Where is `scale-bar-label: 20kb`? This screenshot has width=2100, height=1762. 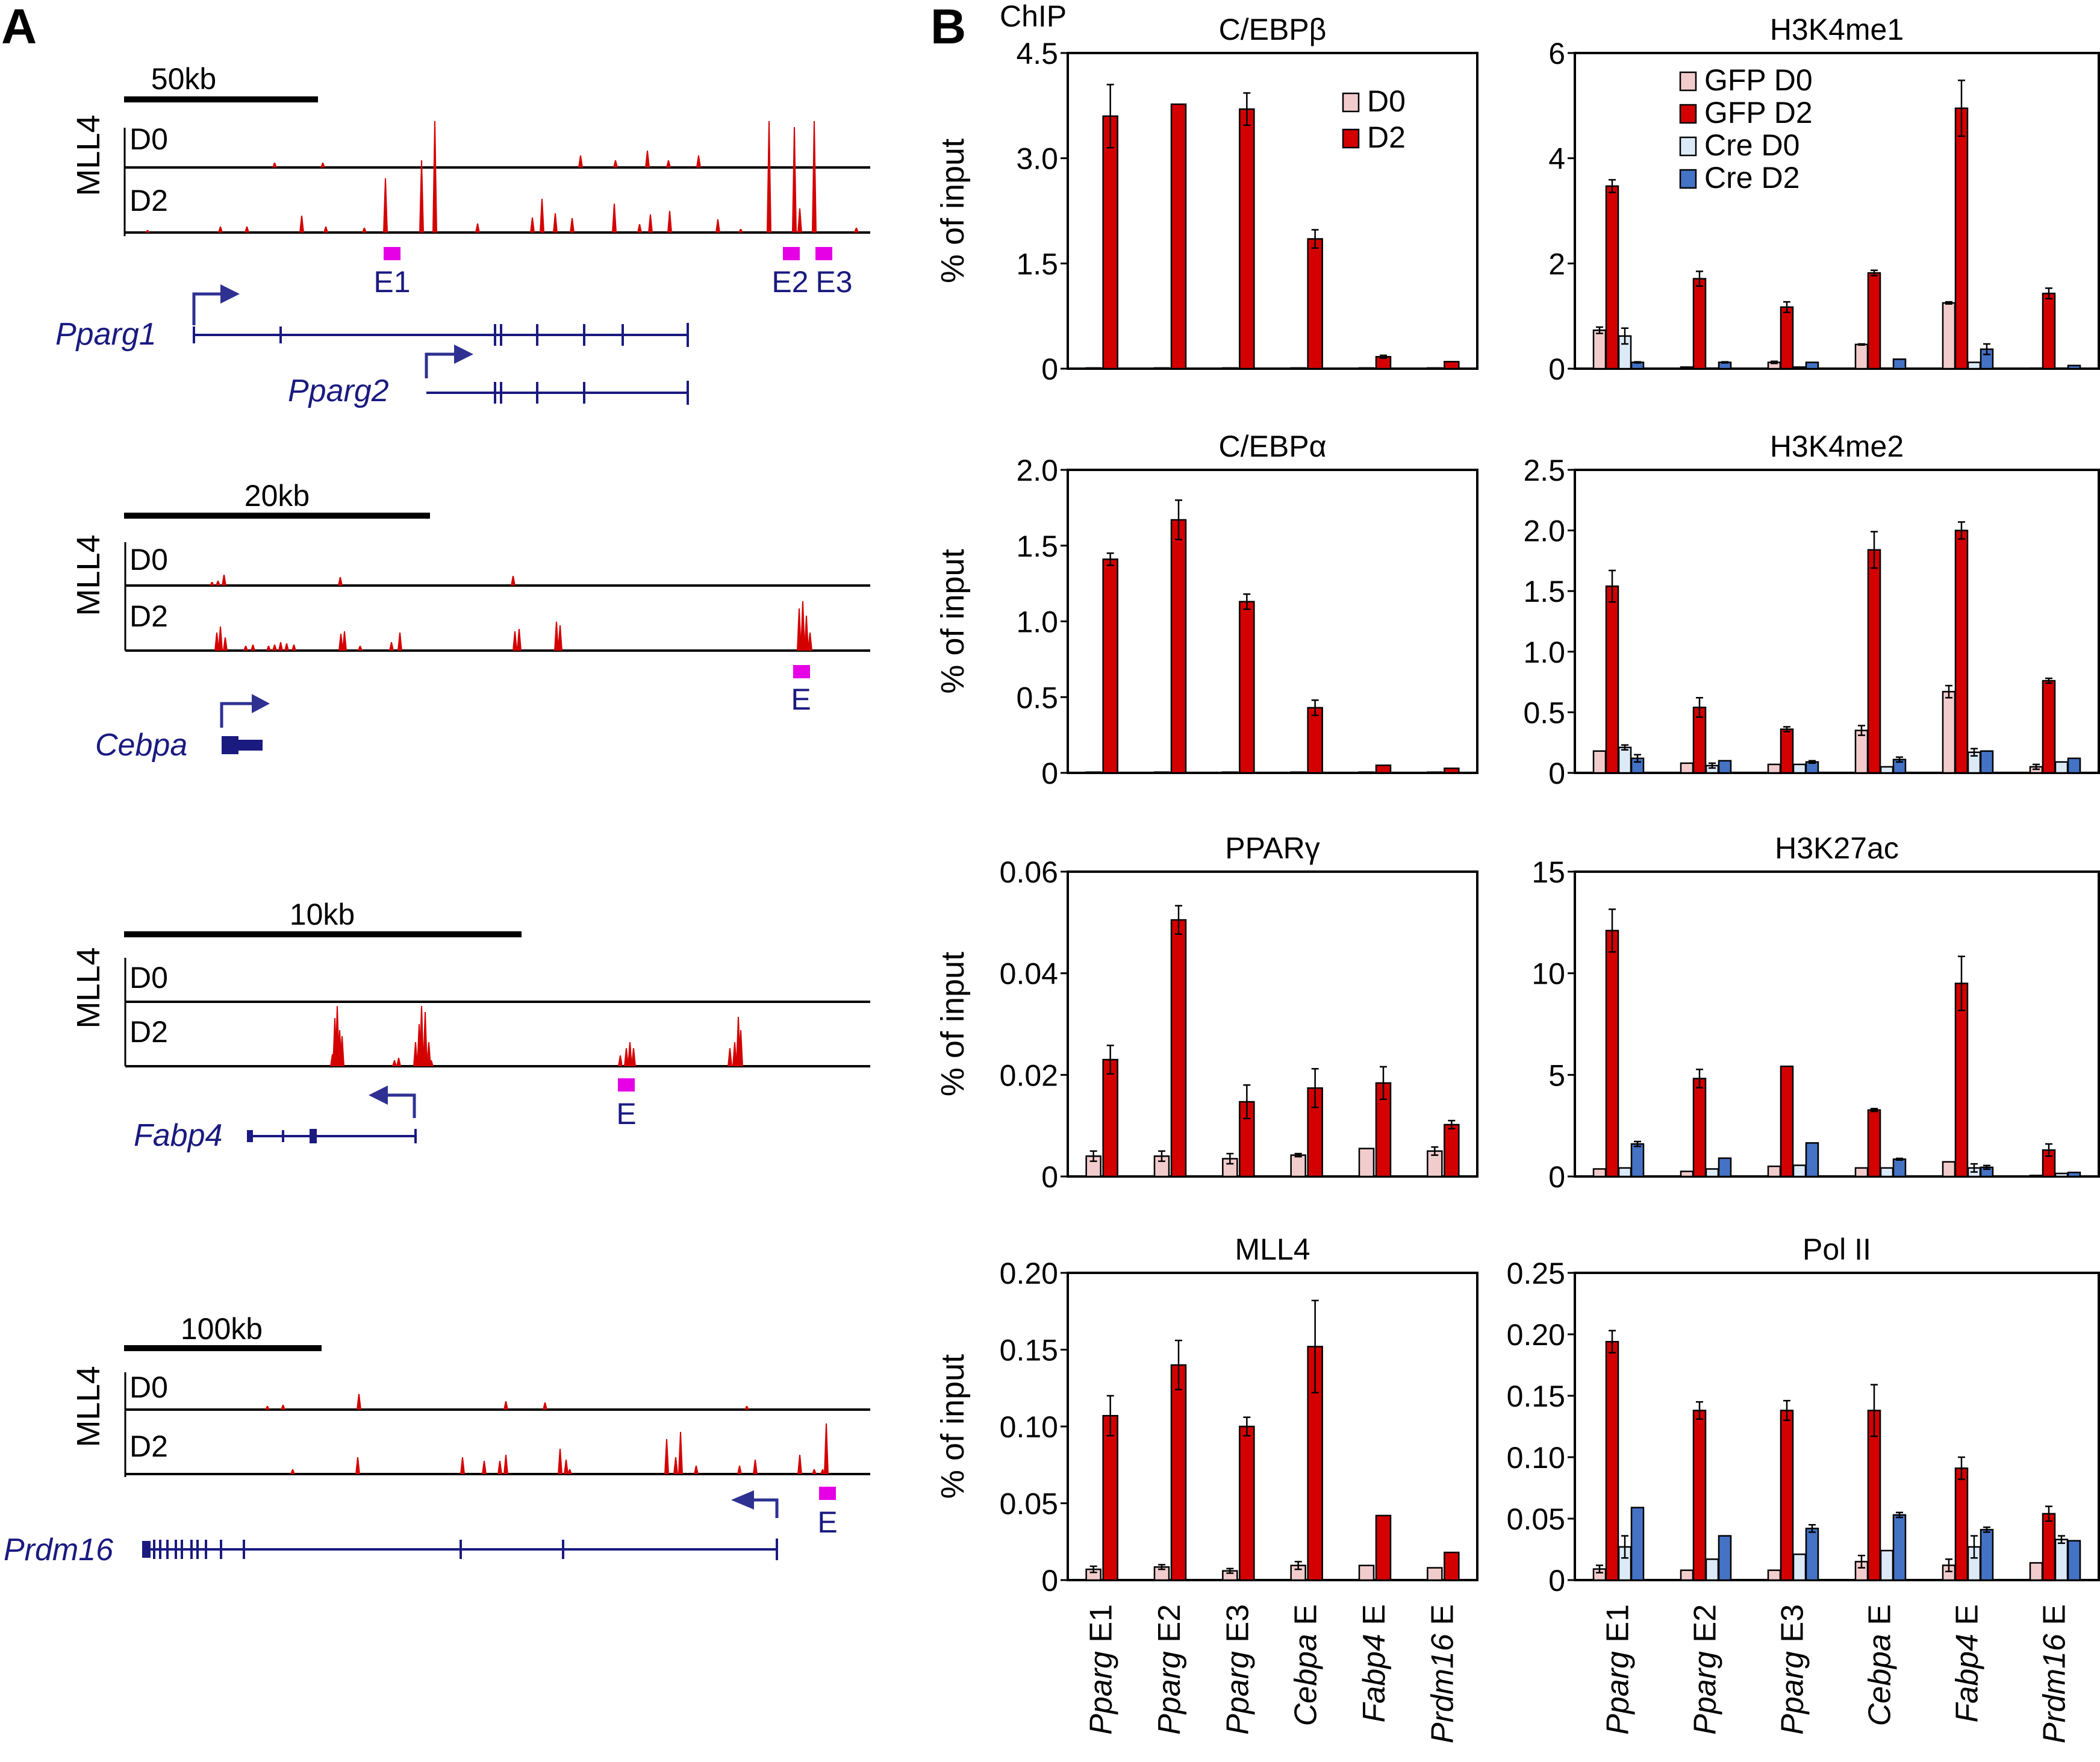 scale-bar-label: 20kb is located at coordinates (277, 496).